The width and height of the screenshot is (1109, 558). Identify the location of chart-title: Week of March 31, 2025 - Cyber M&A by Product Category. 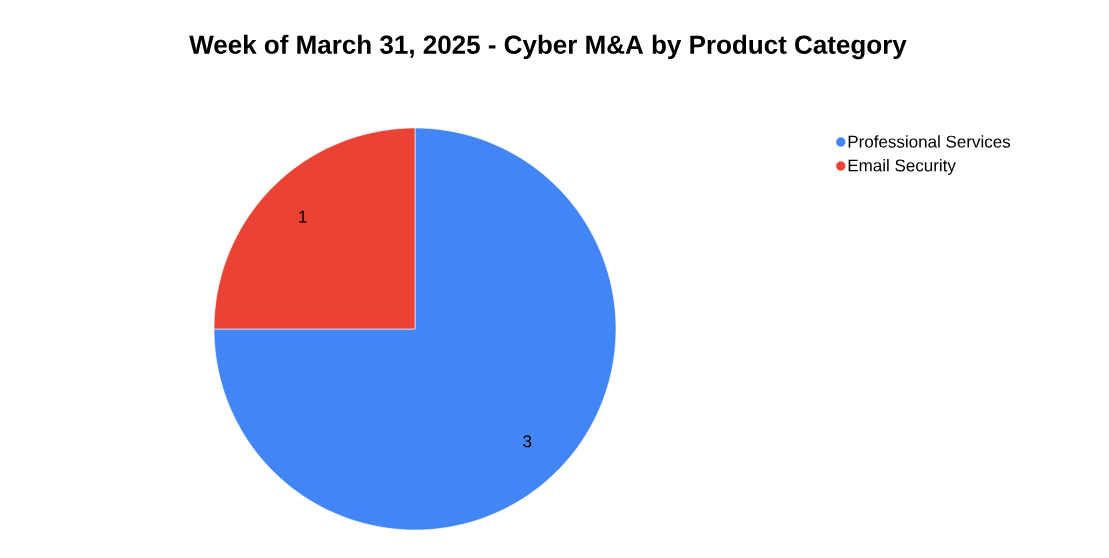
(548, 47).